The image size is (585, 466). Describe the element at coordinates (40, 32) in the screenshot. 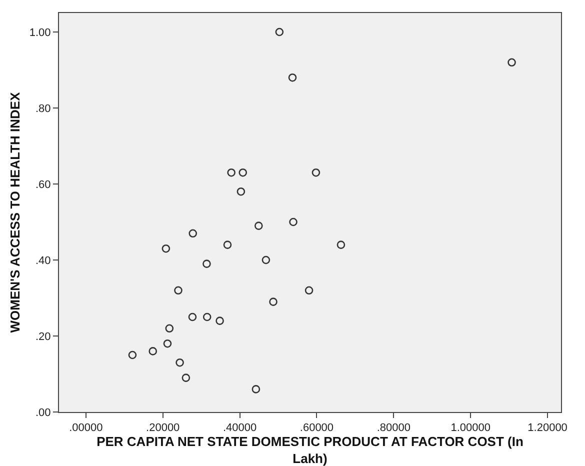

I see `y-tick-label: 1.00` at that location.